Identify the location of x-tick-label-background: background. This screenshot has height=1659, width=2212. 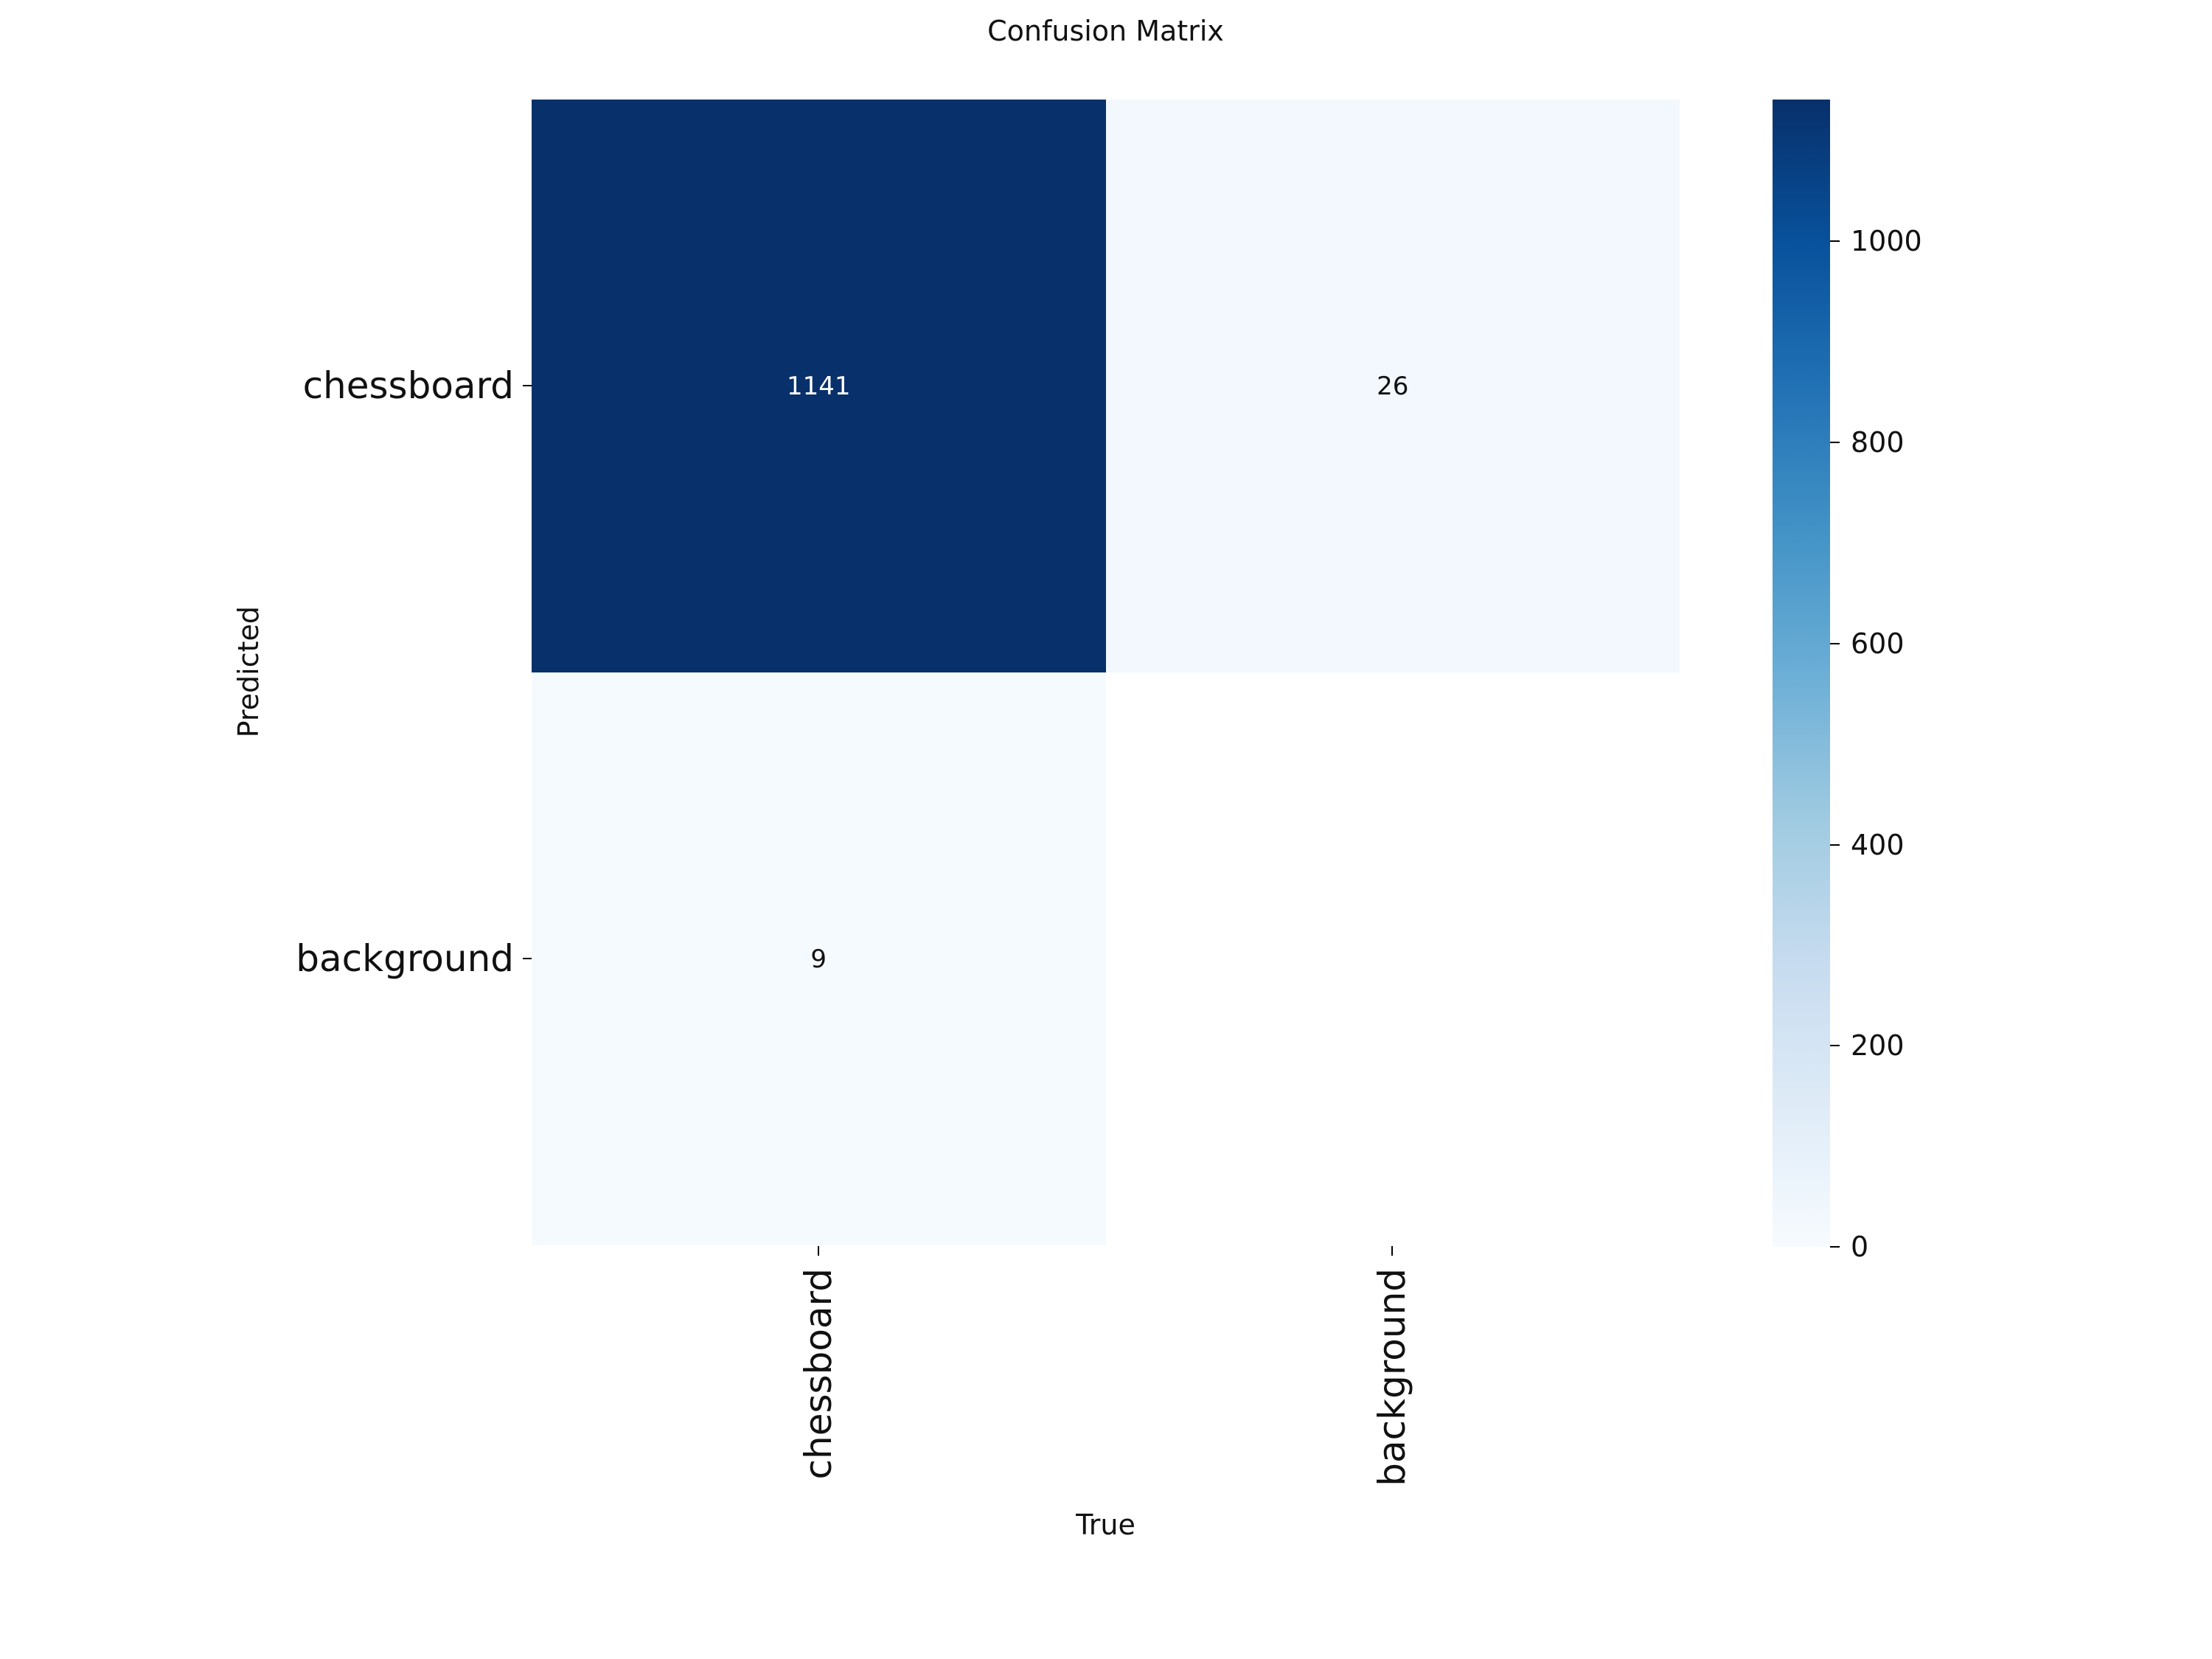
(1392, 1377).